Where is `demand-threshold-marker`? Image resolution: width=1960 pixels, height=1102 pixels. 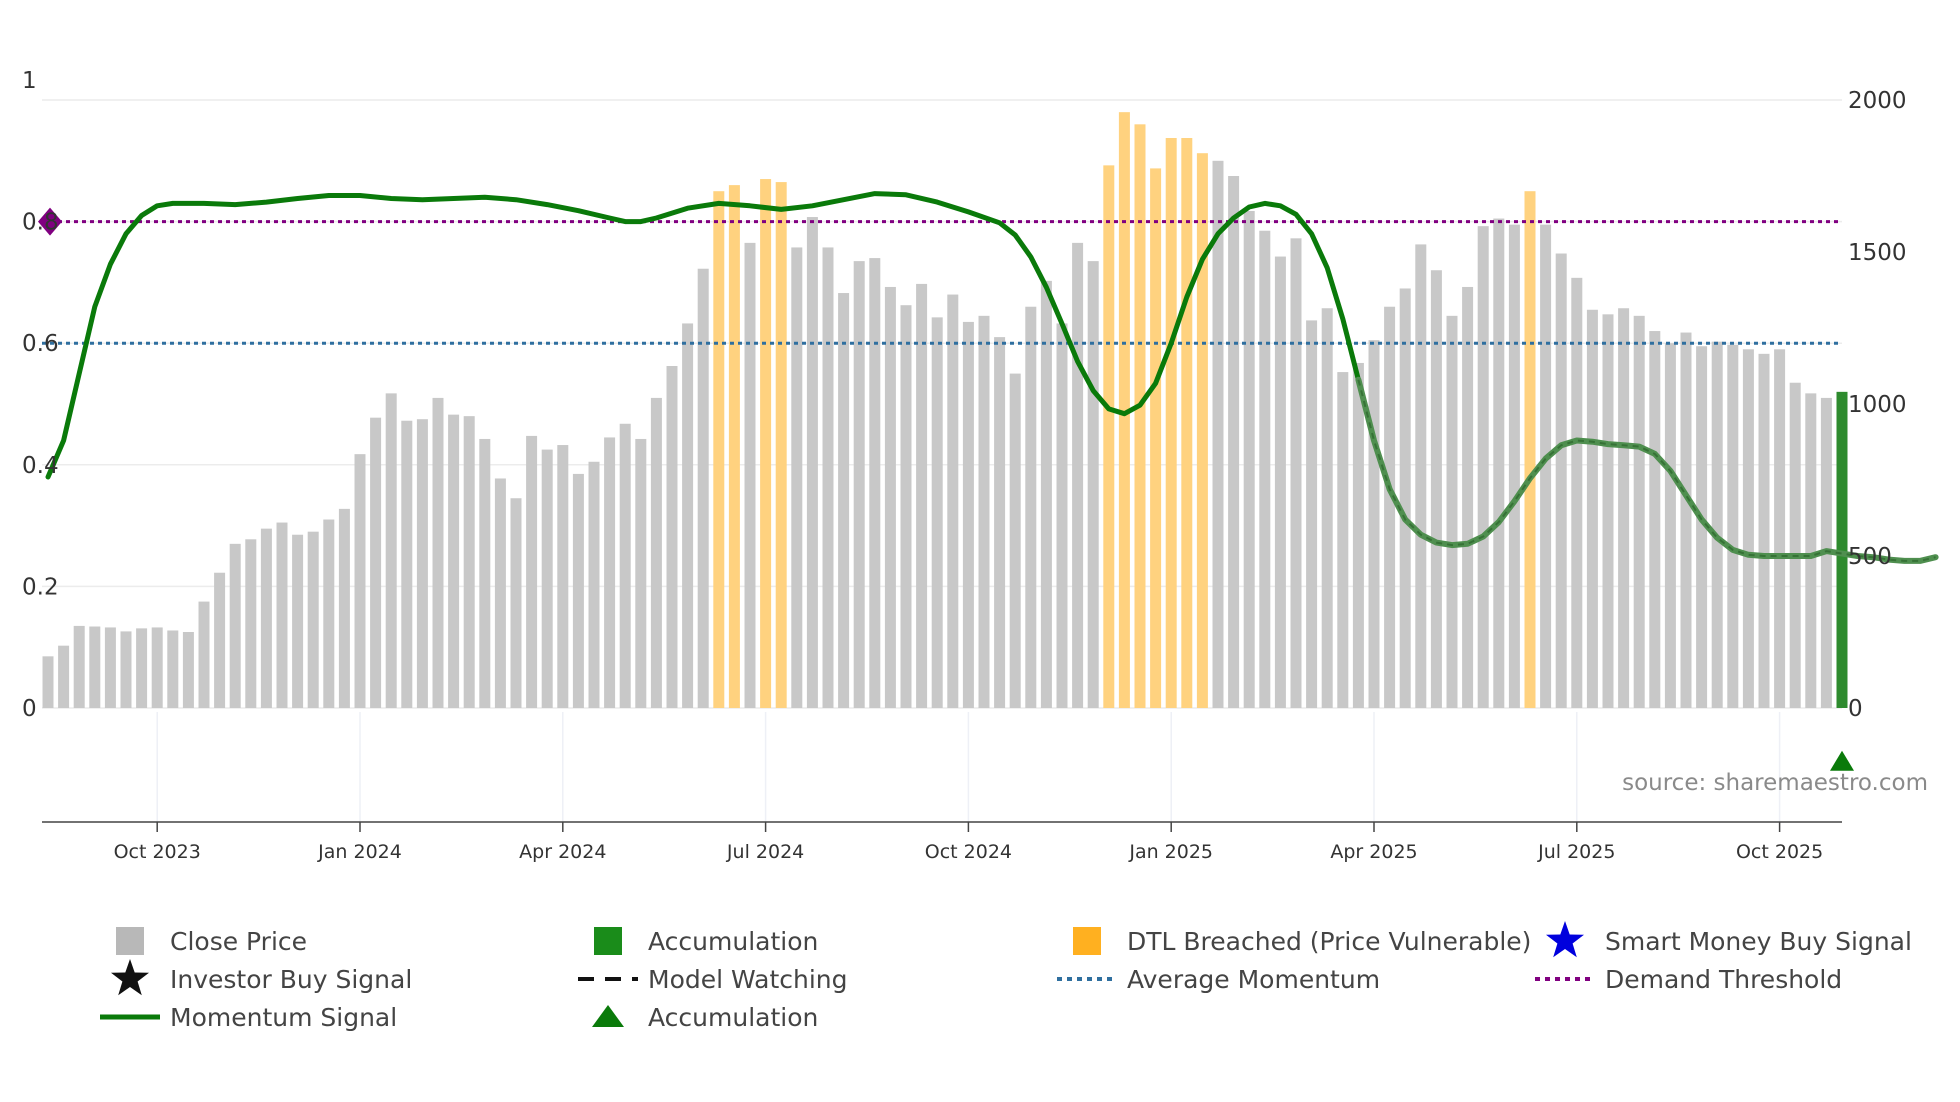 demand-threshold-marker is located at coordinates (50, 221).